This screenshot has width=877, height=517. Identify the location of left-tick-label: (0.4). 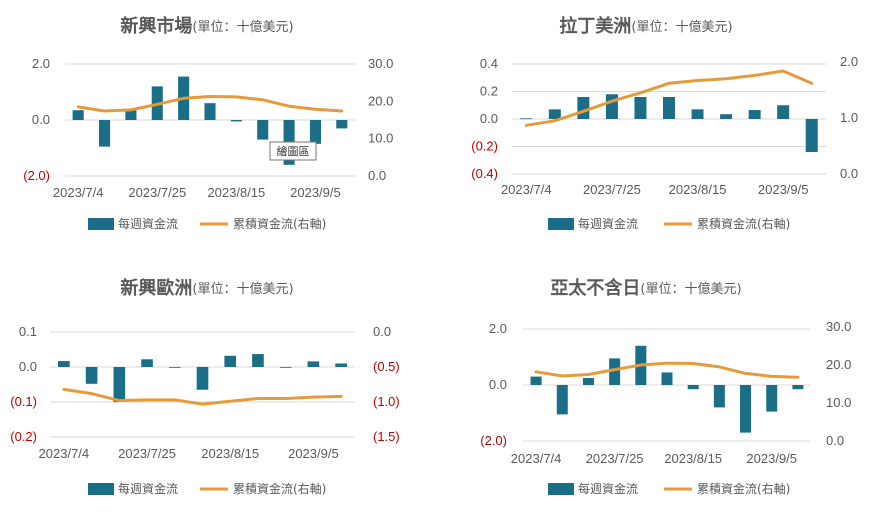
(484, 173).